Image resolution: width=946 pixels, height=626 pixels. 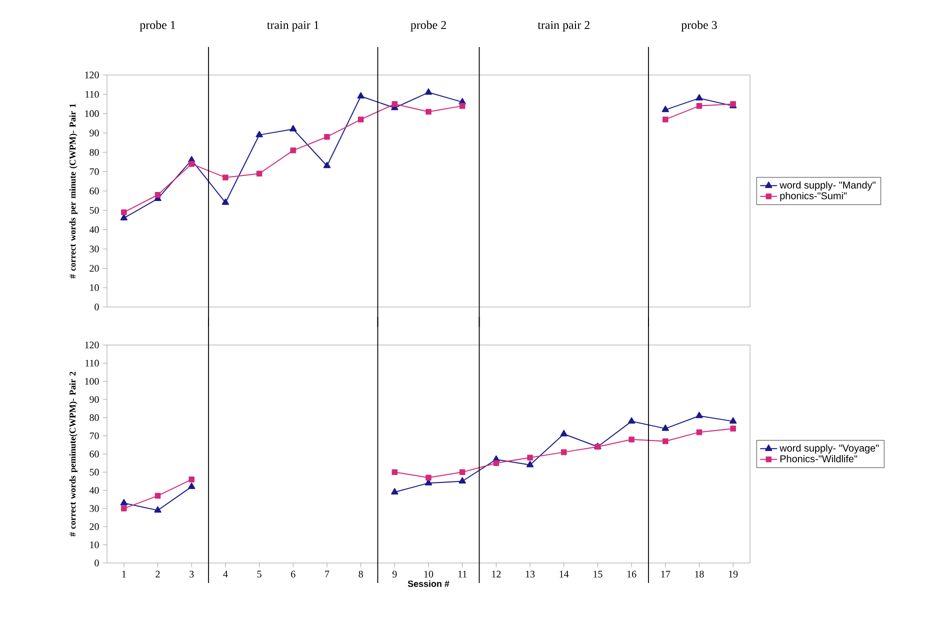 What do you see at coordinates (394, 574) in the screenshot?
I see `x-tick-label: 9` at bounding box center [394, 574].